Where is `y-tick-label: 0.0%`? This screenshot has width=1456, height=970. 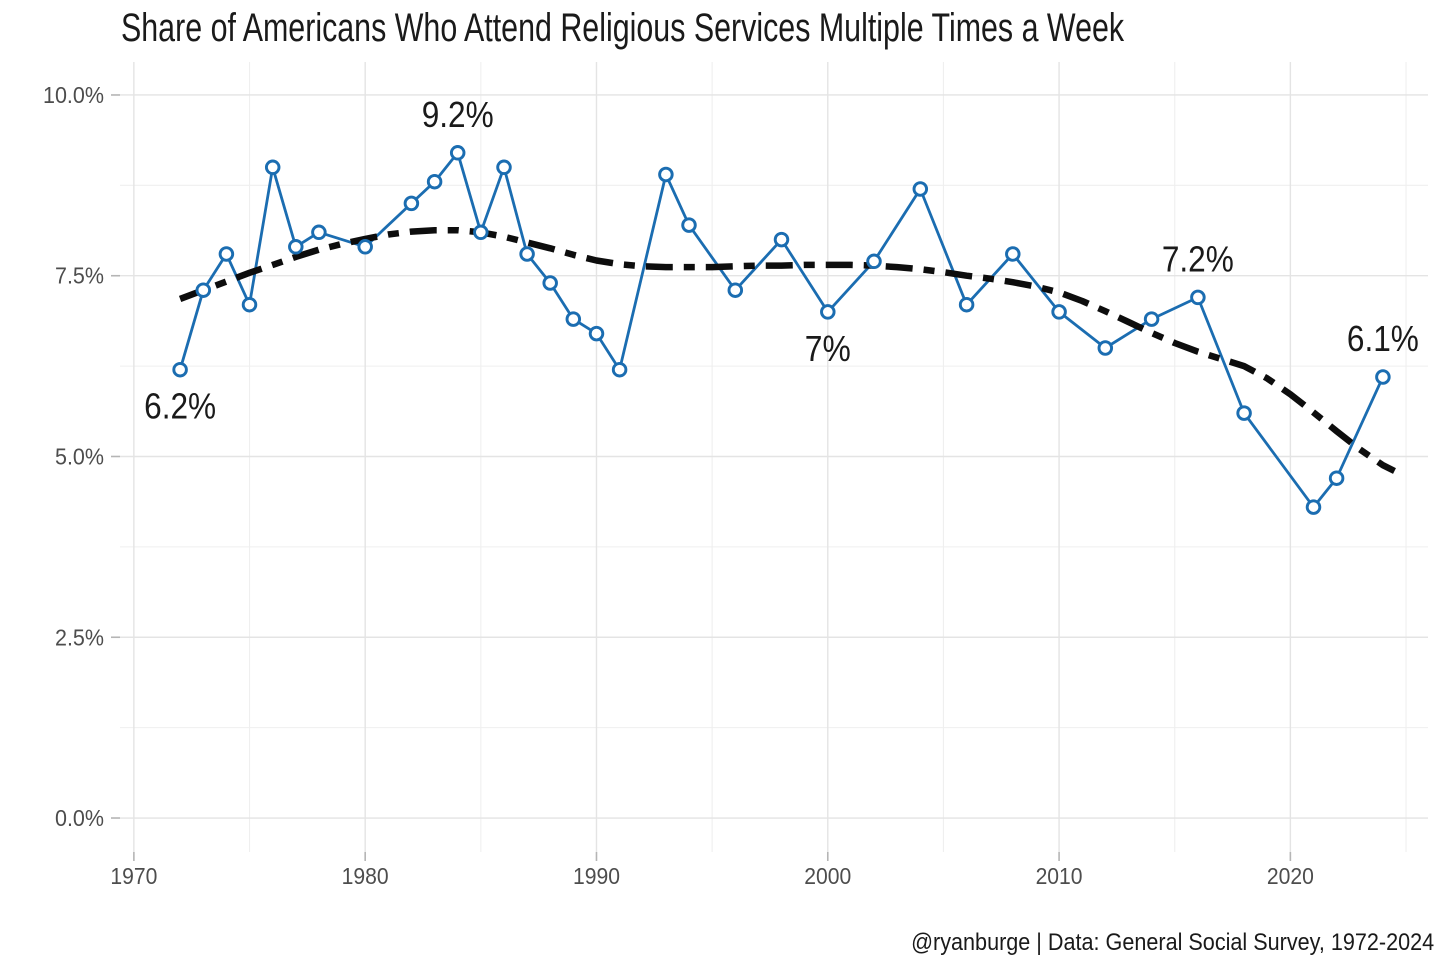 y-tick-label: 0.0% is located at coordinates (79, 818).